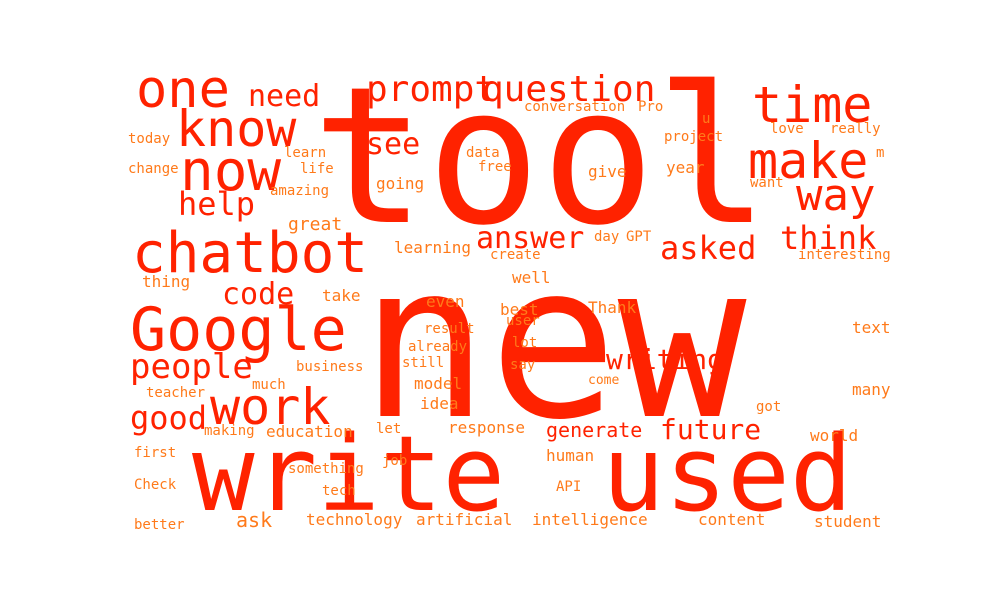  Describe the element at coordinates (604, 380) in the screenshot. I see `word: come` at that location.